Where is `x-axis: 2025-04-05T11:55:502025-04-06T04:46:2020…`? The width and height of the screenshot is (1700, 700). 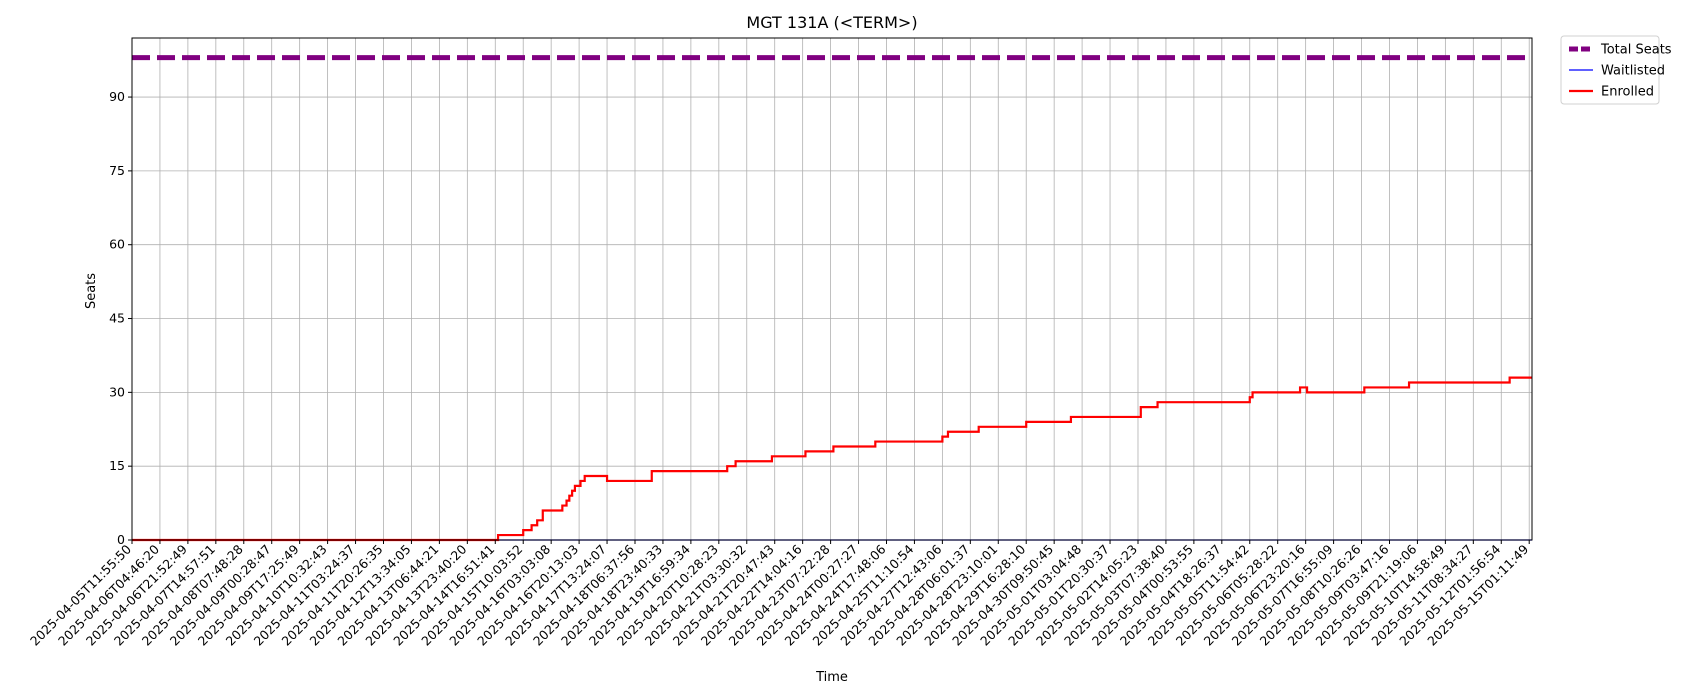 x-axis: 2025-04-05T11:55:502025-04-06T04:46:2020… is located at coordinates (779, 594).